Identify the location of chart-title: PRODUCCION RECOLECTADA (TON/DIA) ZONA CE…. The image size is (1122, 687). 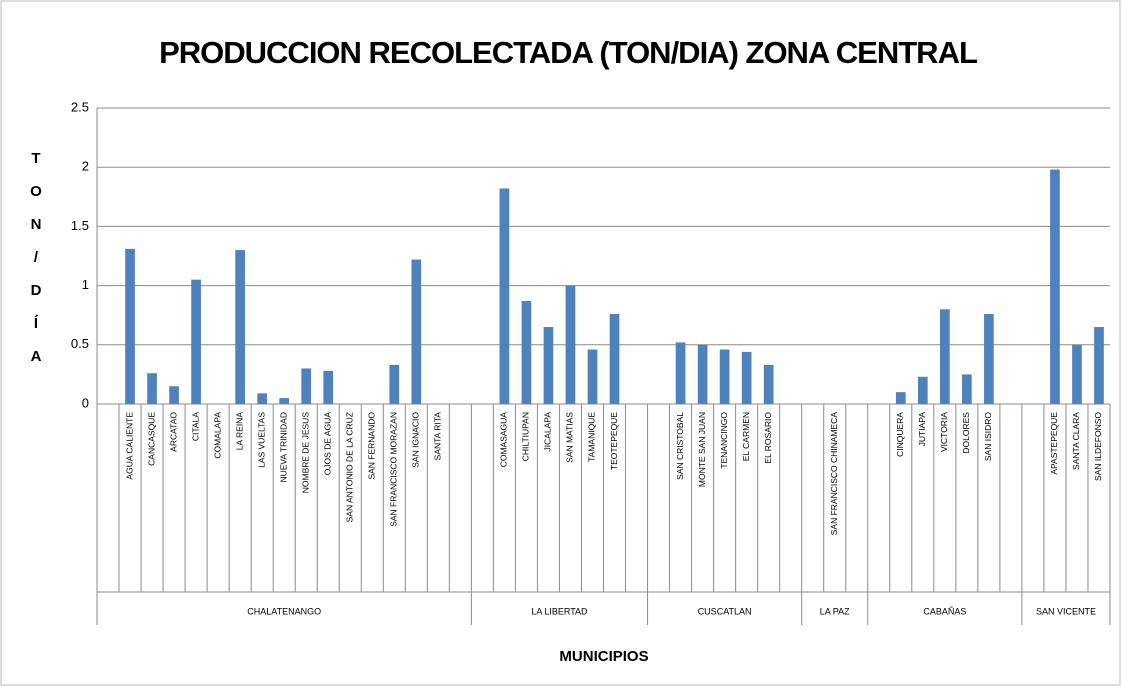
(568, 52).